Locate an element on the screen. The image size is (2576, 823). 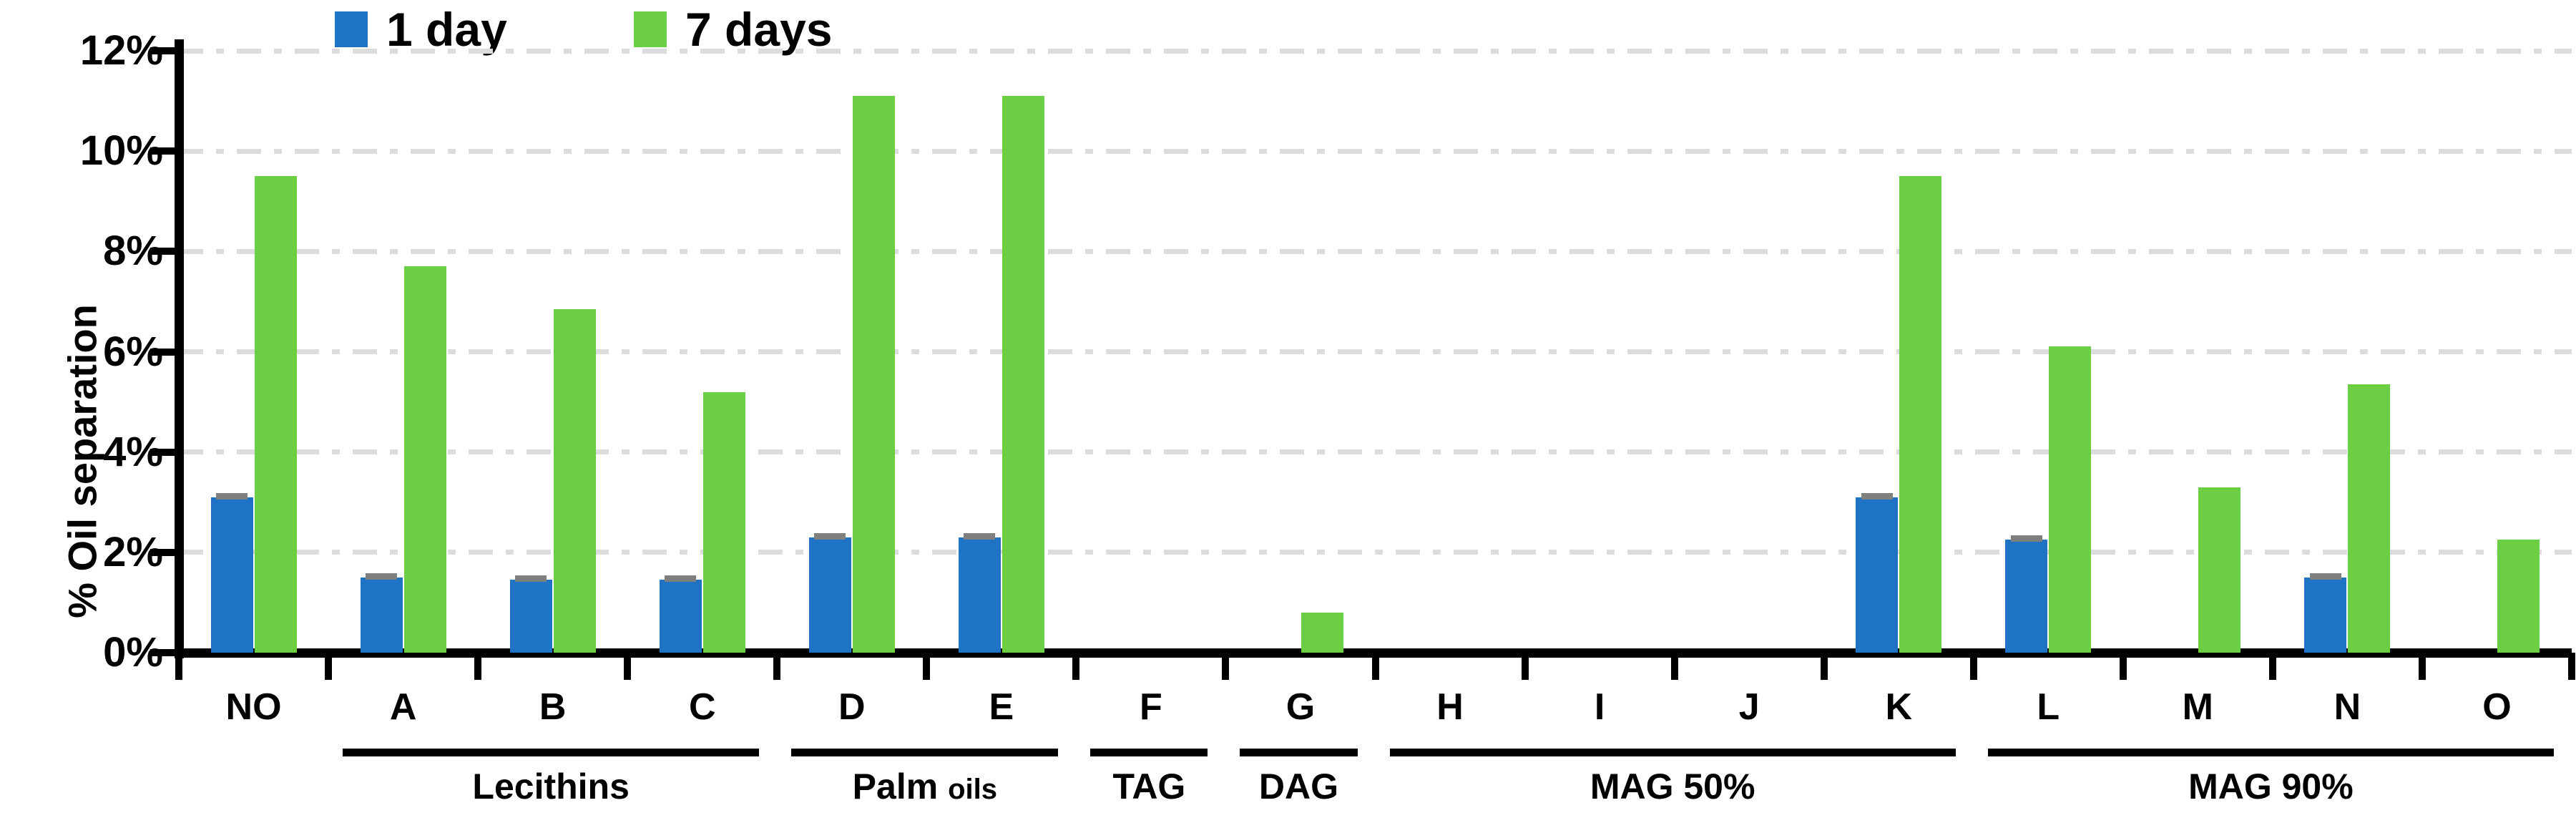
error-cap-1day-K is located at coordinates (1877, 496).